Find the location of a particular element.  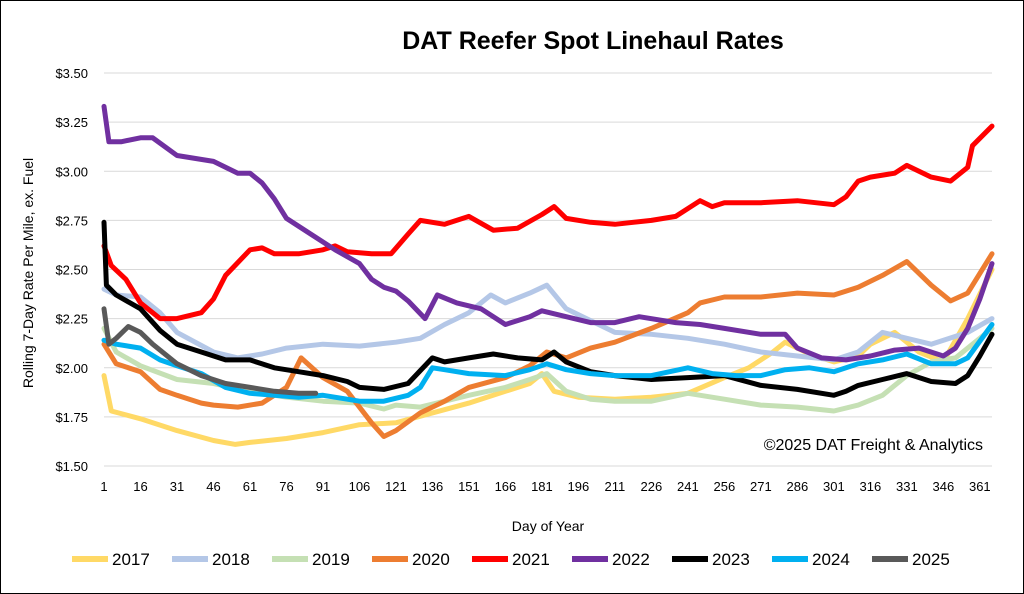

legend-item-2019: 2019 is located at coordinates (311, 559).